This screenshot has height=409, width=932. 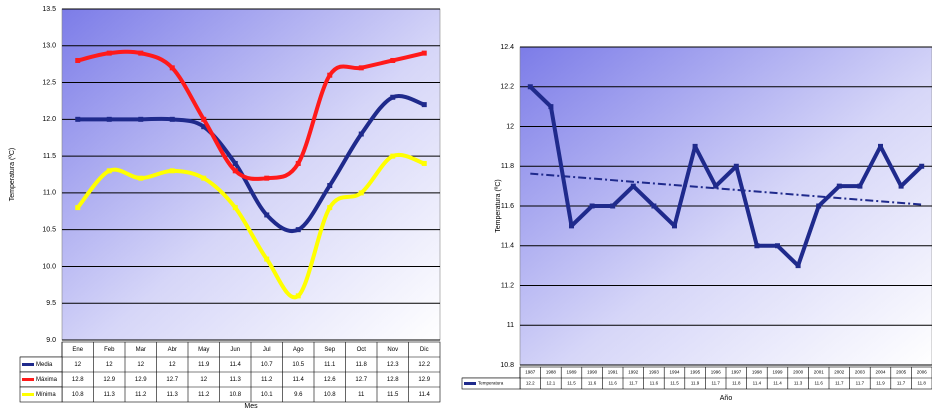 What do you see at coordinates (49, 46) in the screenshot?
I see `y-tick-label: 13.0` at bounding box center [49, 46].